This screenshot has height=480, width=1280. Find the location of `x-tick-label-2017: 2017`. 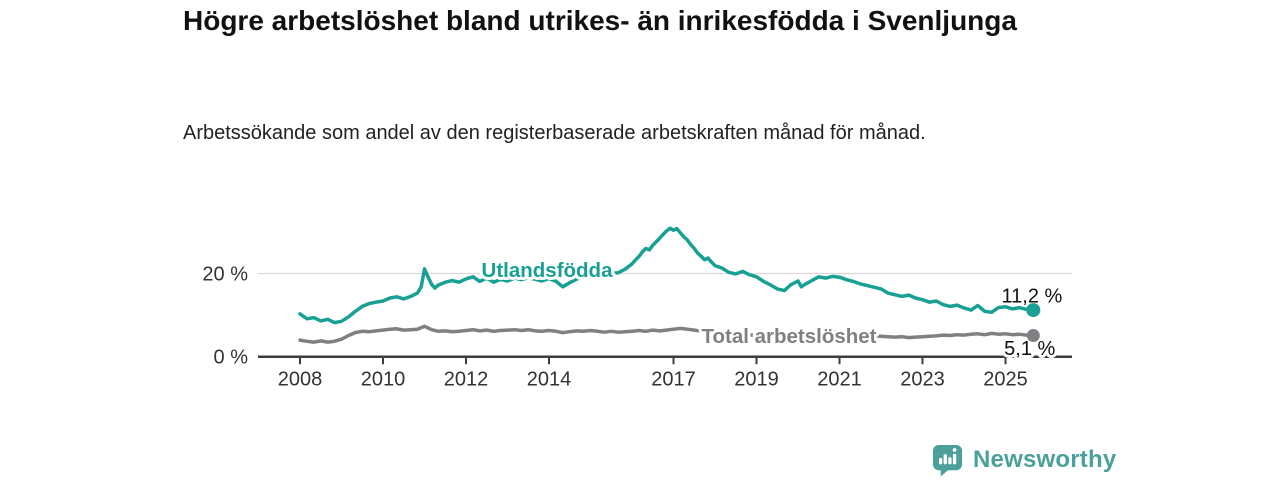

x-tick-label-2017: 2017 is located at coordinates (673, 380).